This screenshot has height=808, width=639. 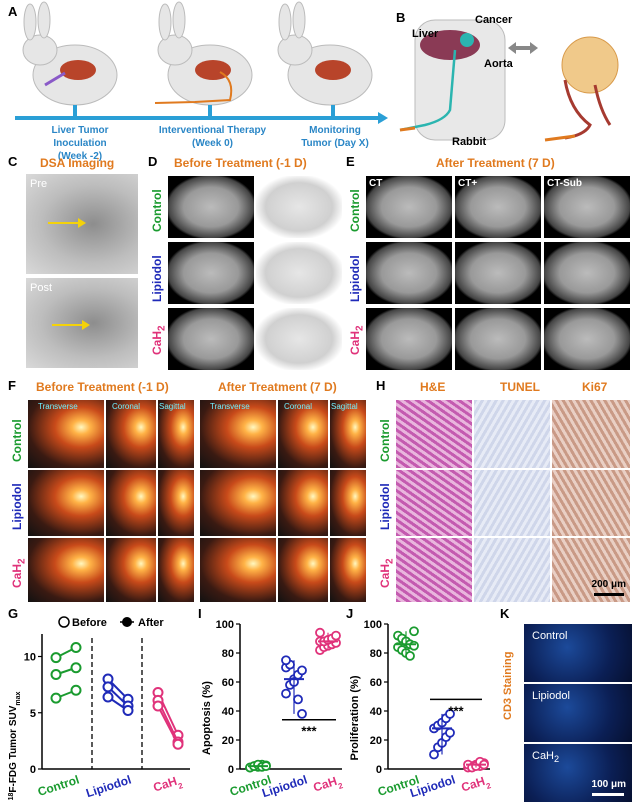 I want to click on pet-before-control-sagittal: Sagittal, so click(x=176, y=434).